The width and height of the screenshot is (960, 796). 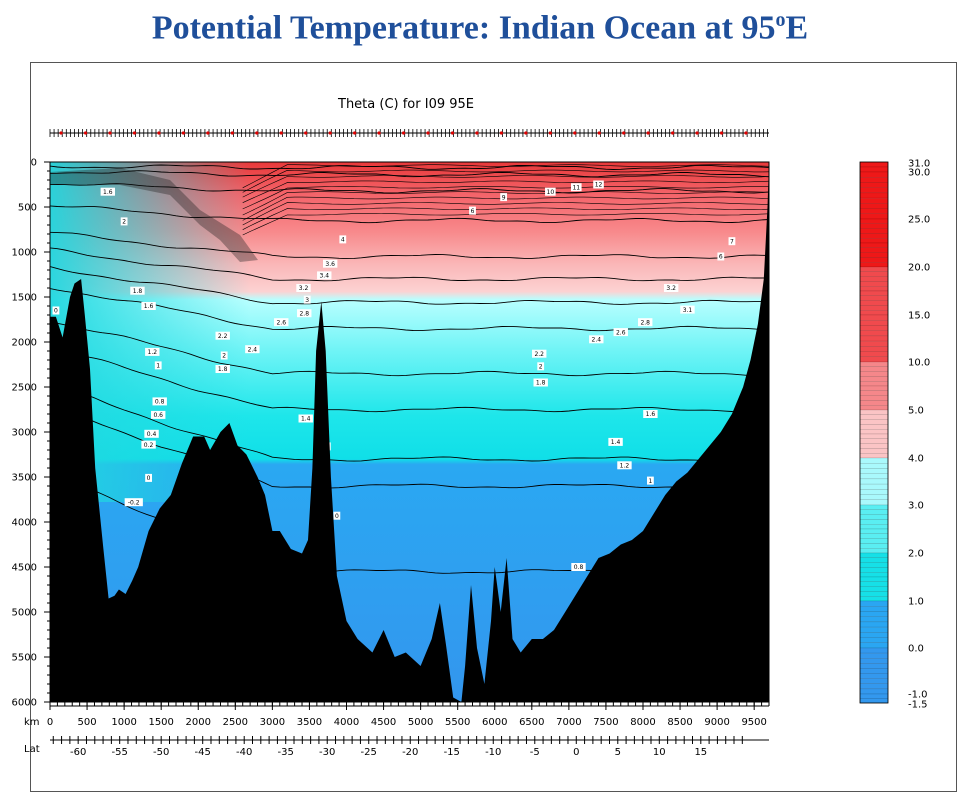 What do you see at coordinates (24, 613) in the screenshot?
I see `y-tick-label: 5000` at bounding box center [24, 613].